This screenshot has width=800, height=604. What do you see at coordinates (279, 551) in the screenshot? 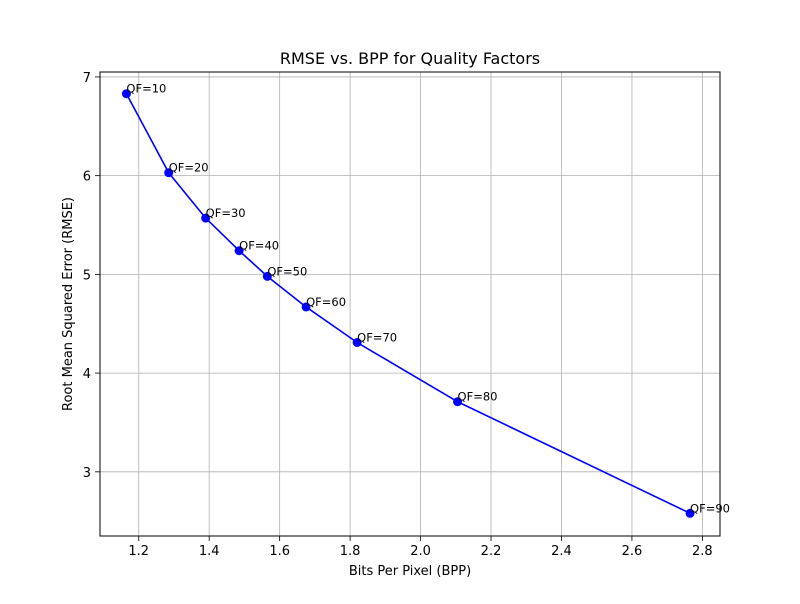
I see `x-tick-label: 1.6` at bounding box center [279, 551].